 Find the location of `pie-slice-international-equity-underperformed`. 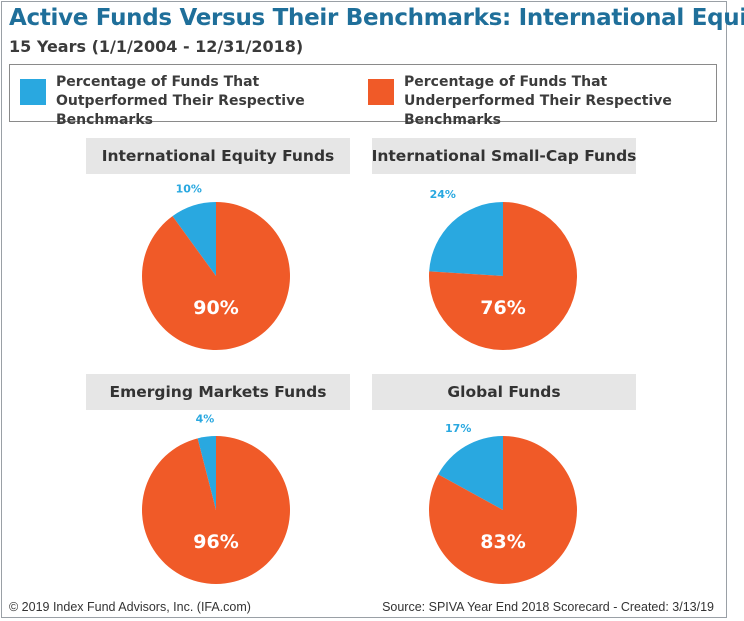

pie-slice-international-equity-underperformed is located at coordinates (215, 276).